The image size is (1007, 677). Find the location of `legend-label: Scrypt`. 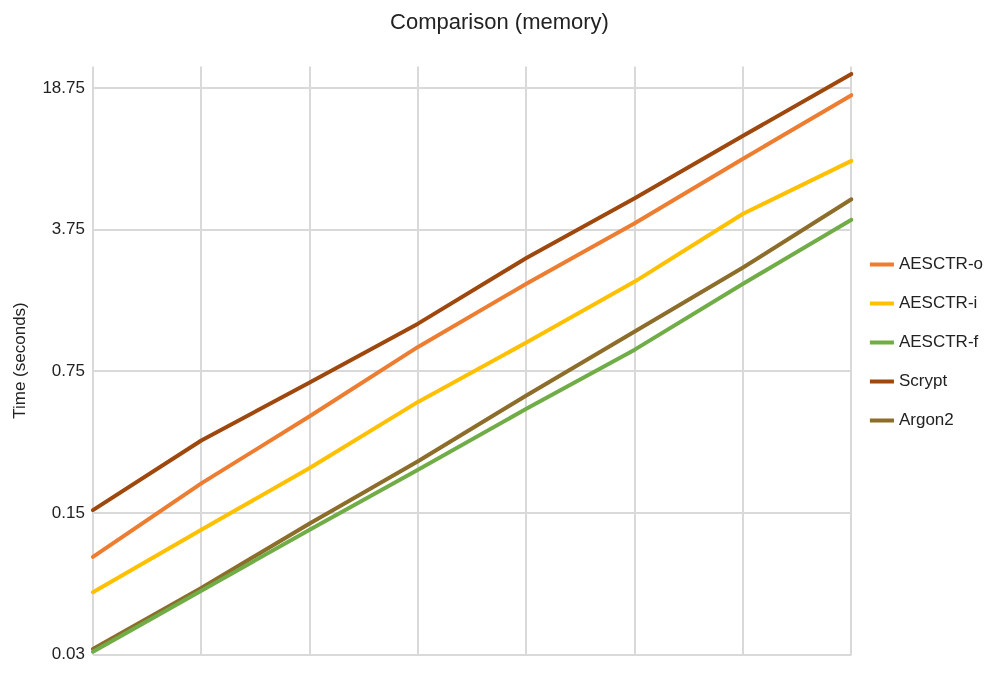

legend-label: Scrypt is located at coordinates (923, 381).